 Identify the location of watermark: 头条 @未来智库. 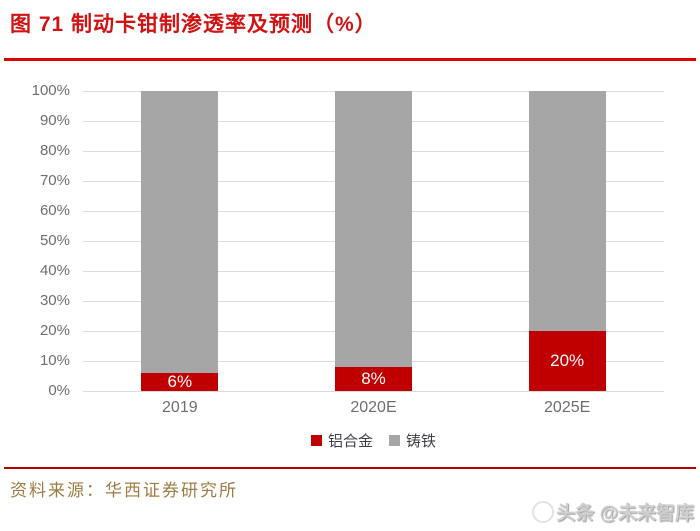
(613, 511).